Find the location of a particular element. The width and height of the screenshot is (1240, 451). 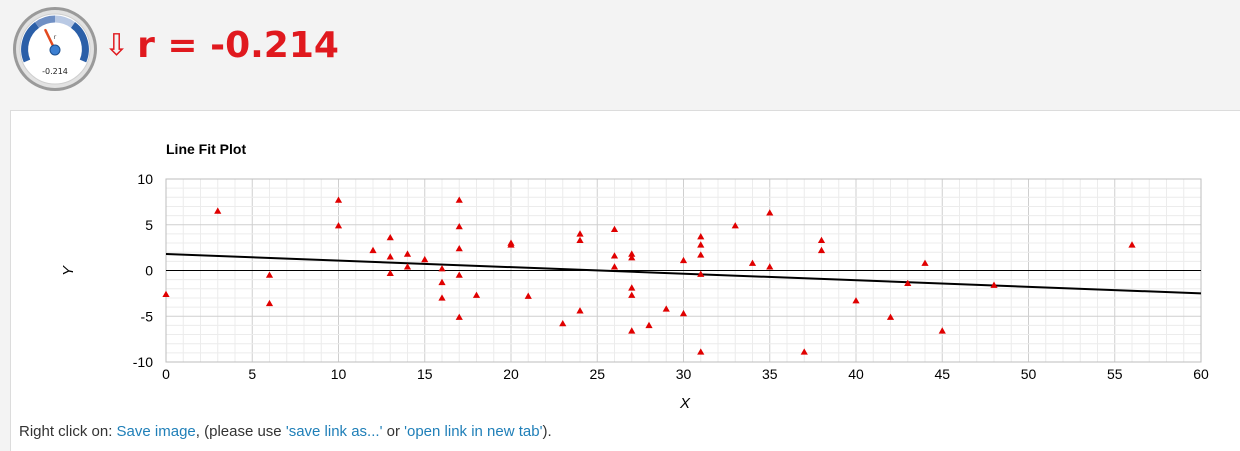

x-tick-label: 20 is located at coordinates (511, 374).